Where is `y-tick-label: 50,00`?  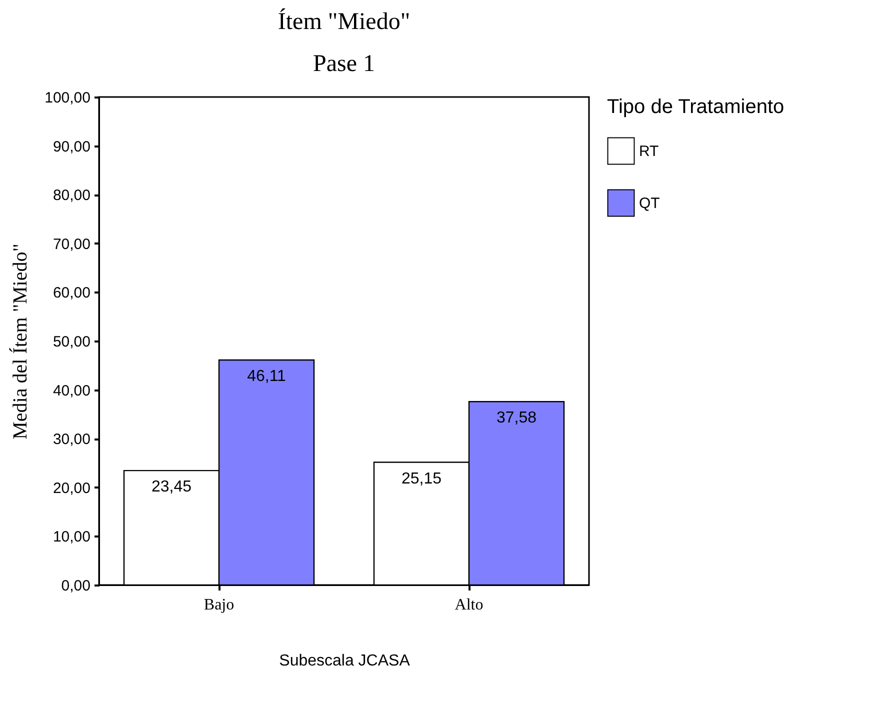
y-tick-label: 50,00 is located at coordinates (71, 342).